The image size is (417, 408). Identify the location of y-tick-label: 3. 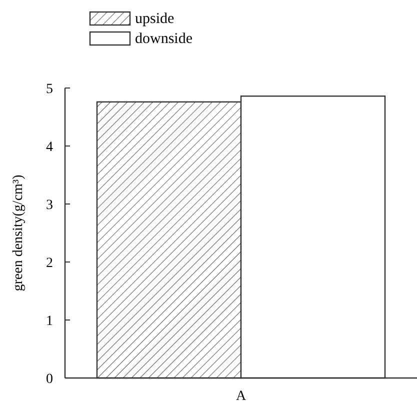
(49, 205).